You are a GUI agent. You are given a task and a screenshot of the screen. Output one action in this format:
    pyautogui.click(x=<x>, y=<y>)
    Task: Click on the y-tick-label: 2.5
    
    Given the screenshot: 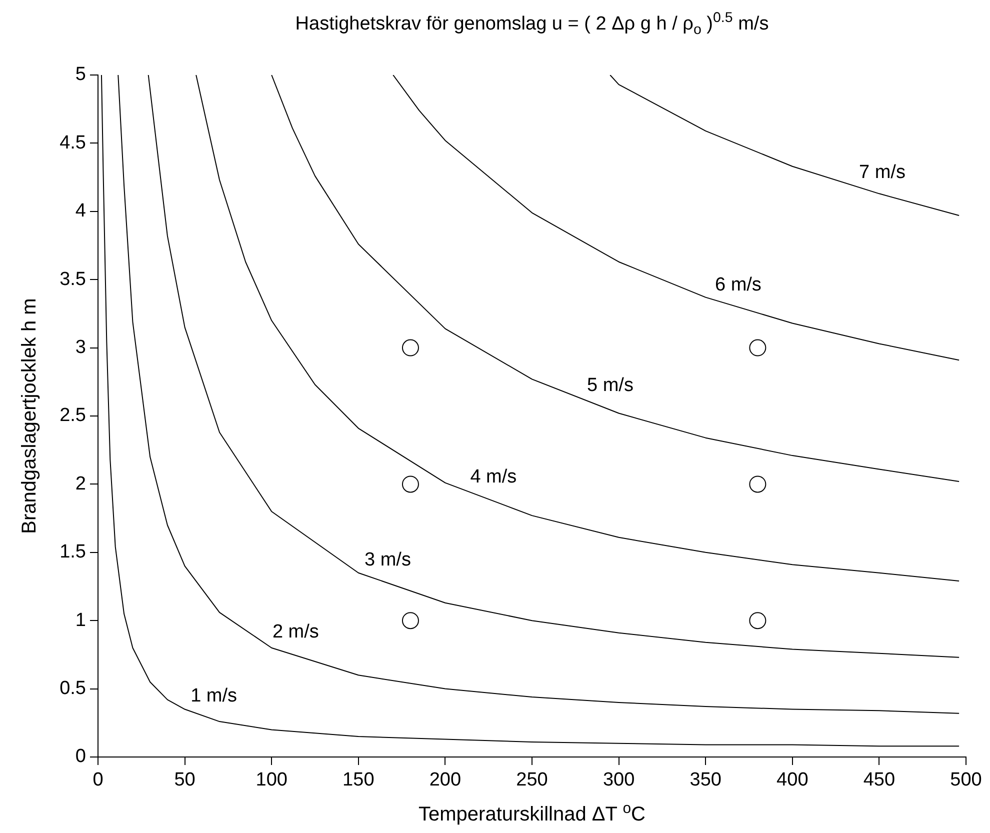 What is the action you would take?
    pyautogui.click(x=73, y=415)
    